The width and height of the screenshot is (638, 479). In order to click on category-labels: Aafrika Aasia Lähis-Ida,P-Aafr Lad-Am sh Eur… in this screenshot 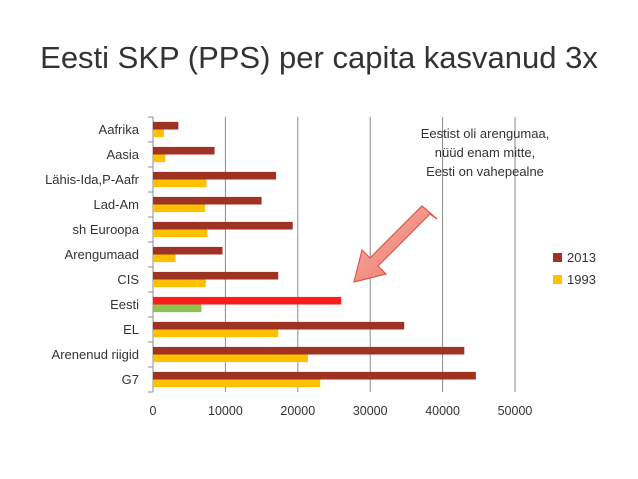, I will do `click(92, 254)`.